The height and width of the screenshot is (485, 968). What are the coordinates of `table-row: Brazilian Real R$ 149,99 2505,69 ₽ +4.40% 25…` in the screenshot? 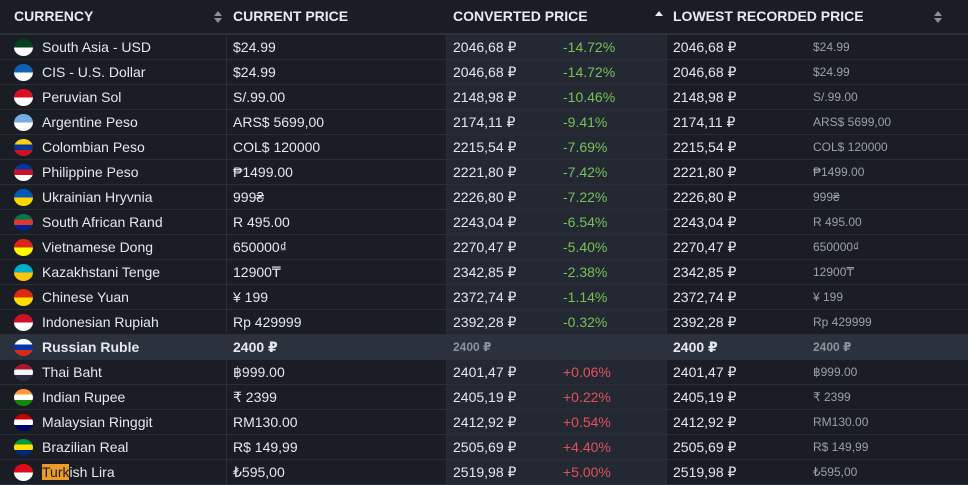 It's located at (484, 447).